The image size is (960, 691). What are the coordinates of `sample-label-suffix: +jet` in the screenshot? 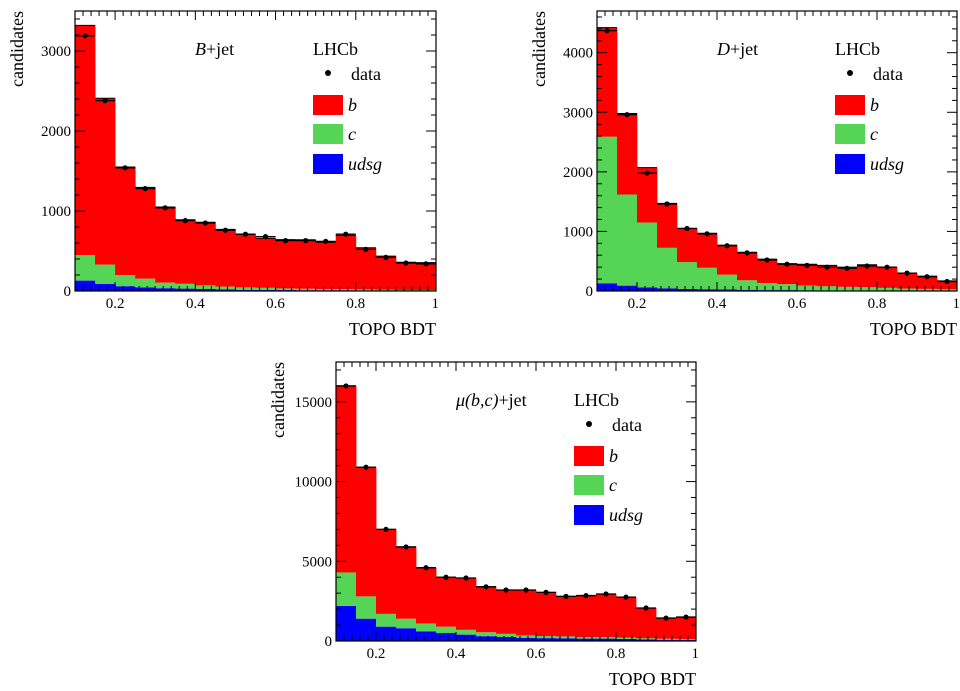 It's located at (513, 400).